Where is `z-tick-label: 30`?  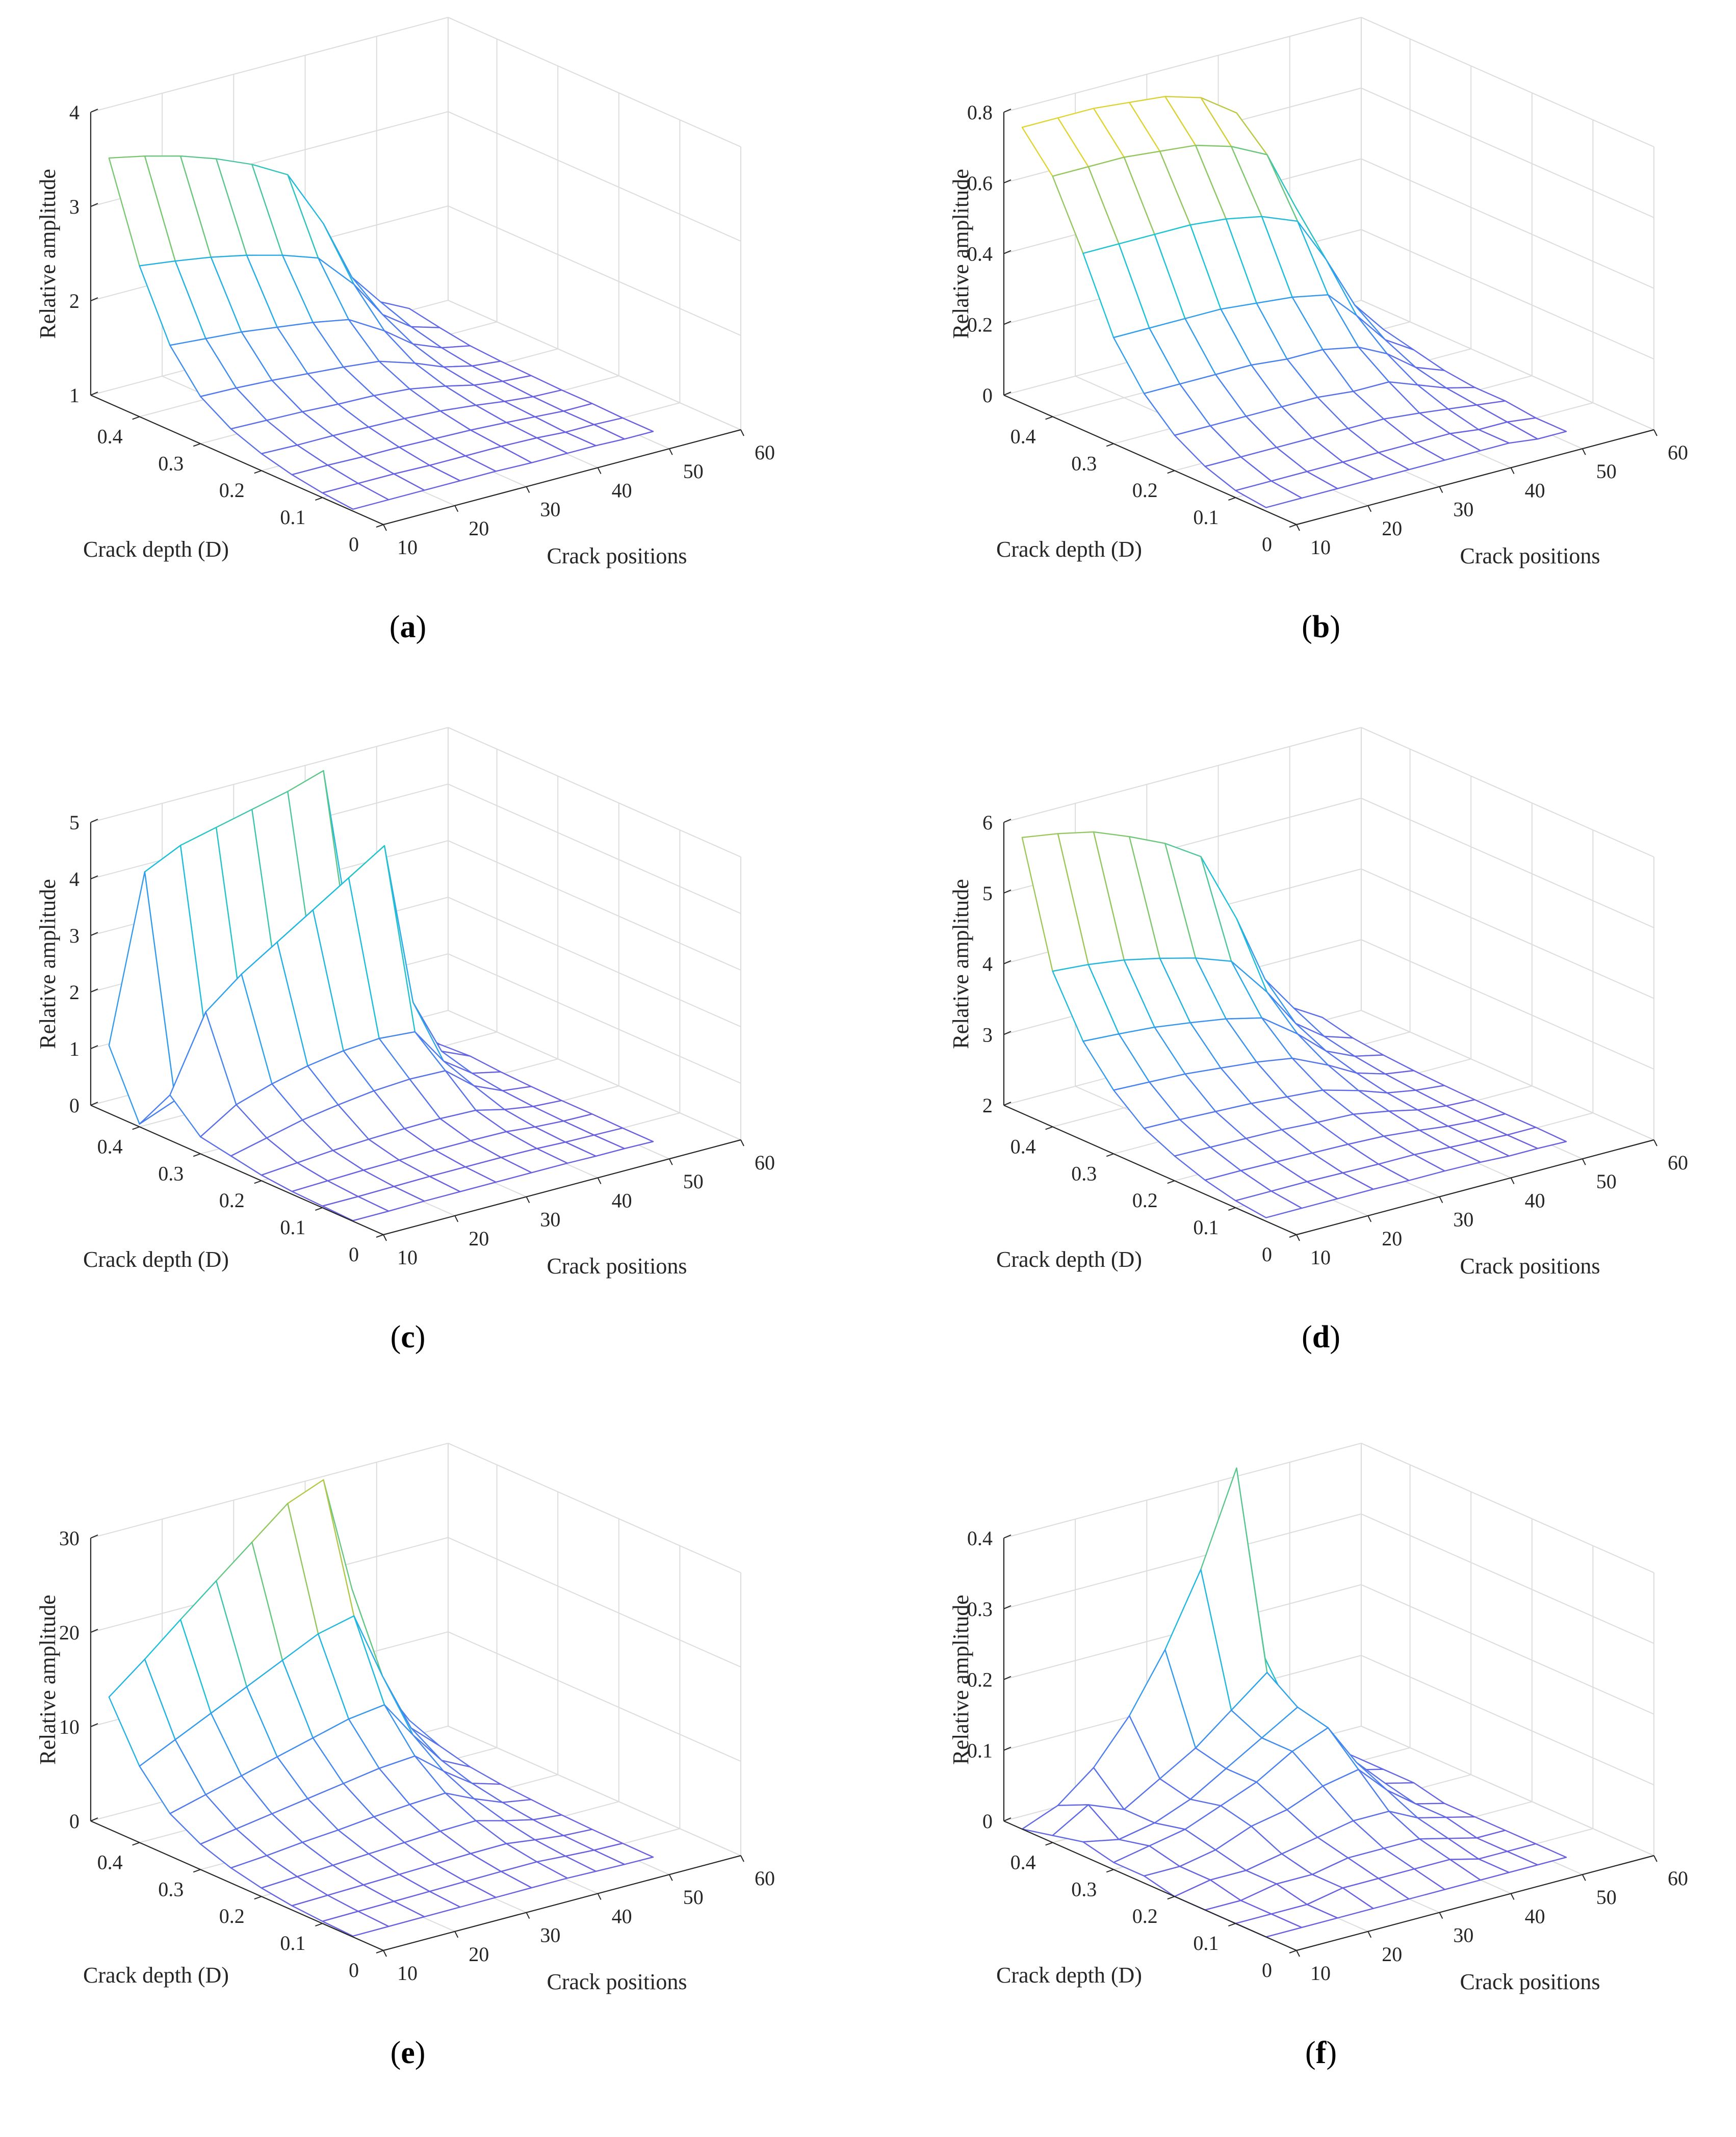
z-tick-label: 30 is located at coordinates (69, 1538).